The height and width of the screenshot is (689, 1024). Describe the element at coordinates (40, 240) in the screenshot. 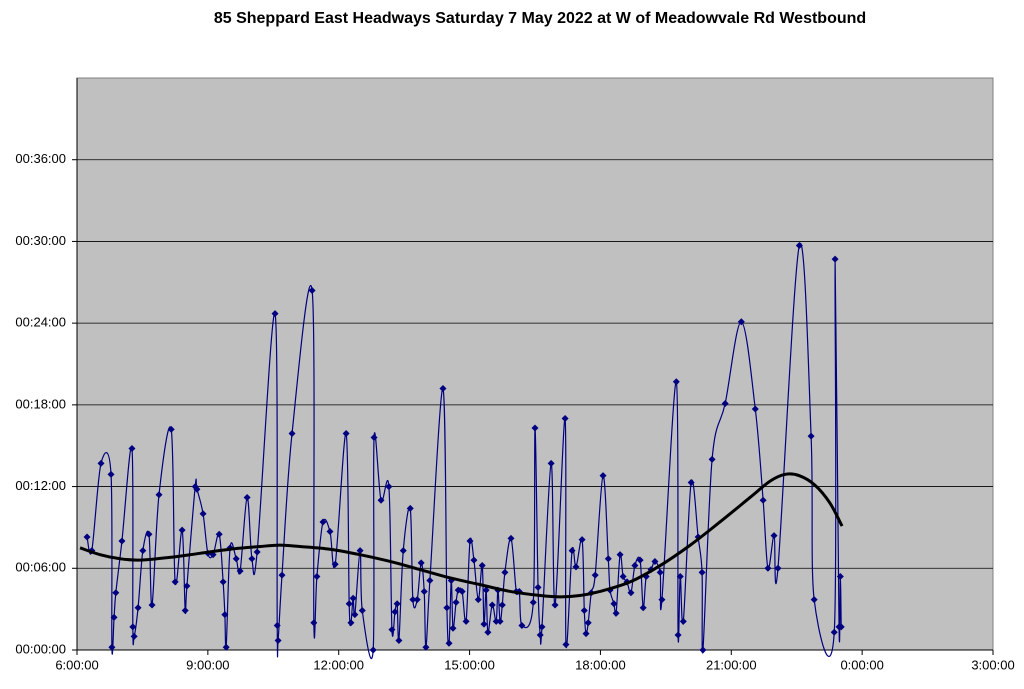

I see `y-tick-label: 00:30:00` at that location.